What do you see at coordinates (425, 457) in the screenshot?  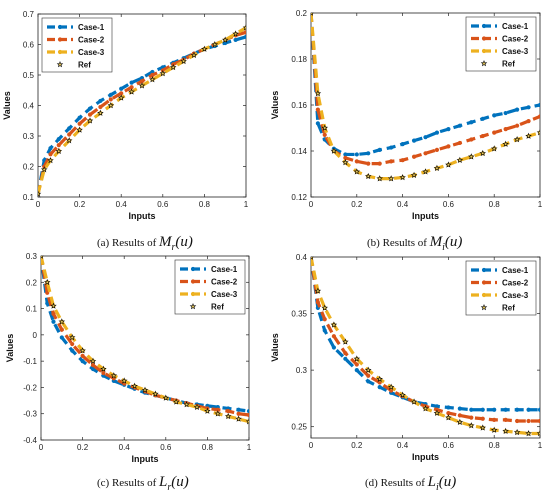 I see `x-axis-label: Inputs` at bounding box center [425, 457].